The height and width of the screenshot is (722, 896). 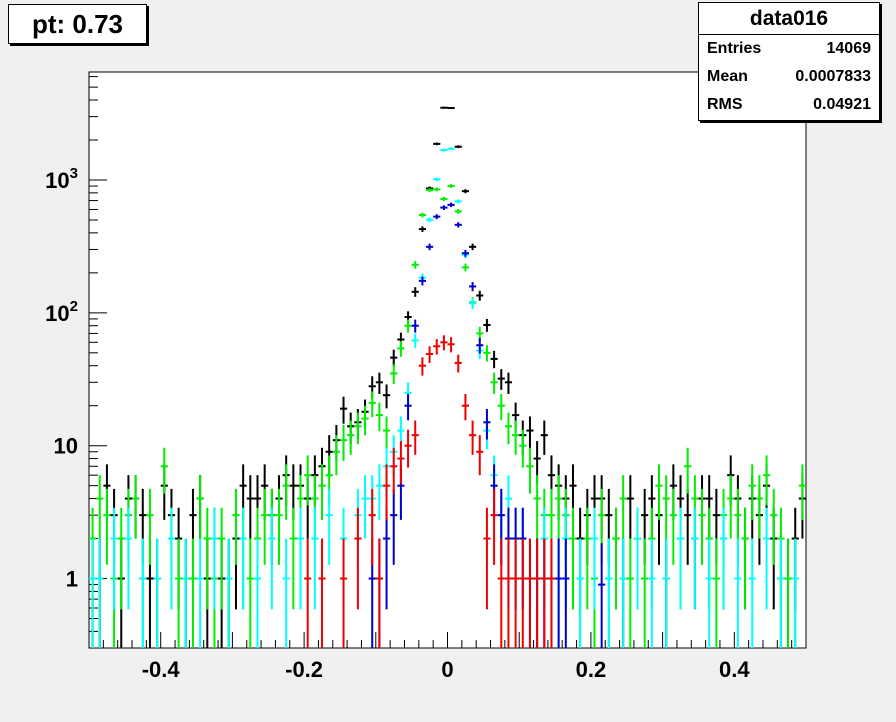 What do you see at coordinates (591, 669) in the screenshot?
I see `x-tick-label: 0.2` at bounding box center [591, 669].